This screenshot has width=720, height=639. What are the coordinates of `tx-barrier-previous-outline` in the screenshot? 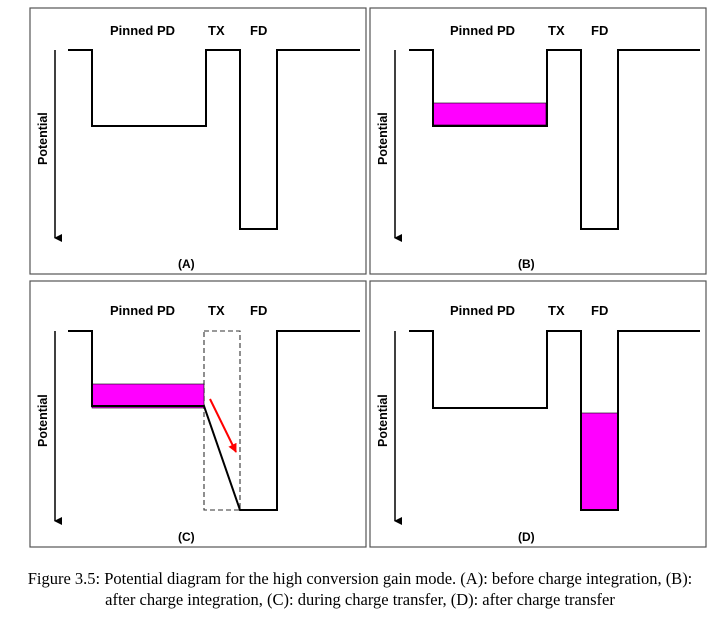 It's located at (222, 420).